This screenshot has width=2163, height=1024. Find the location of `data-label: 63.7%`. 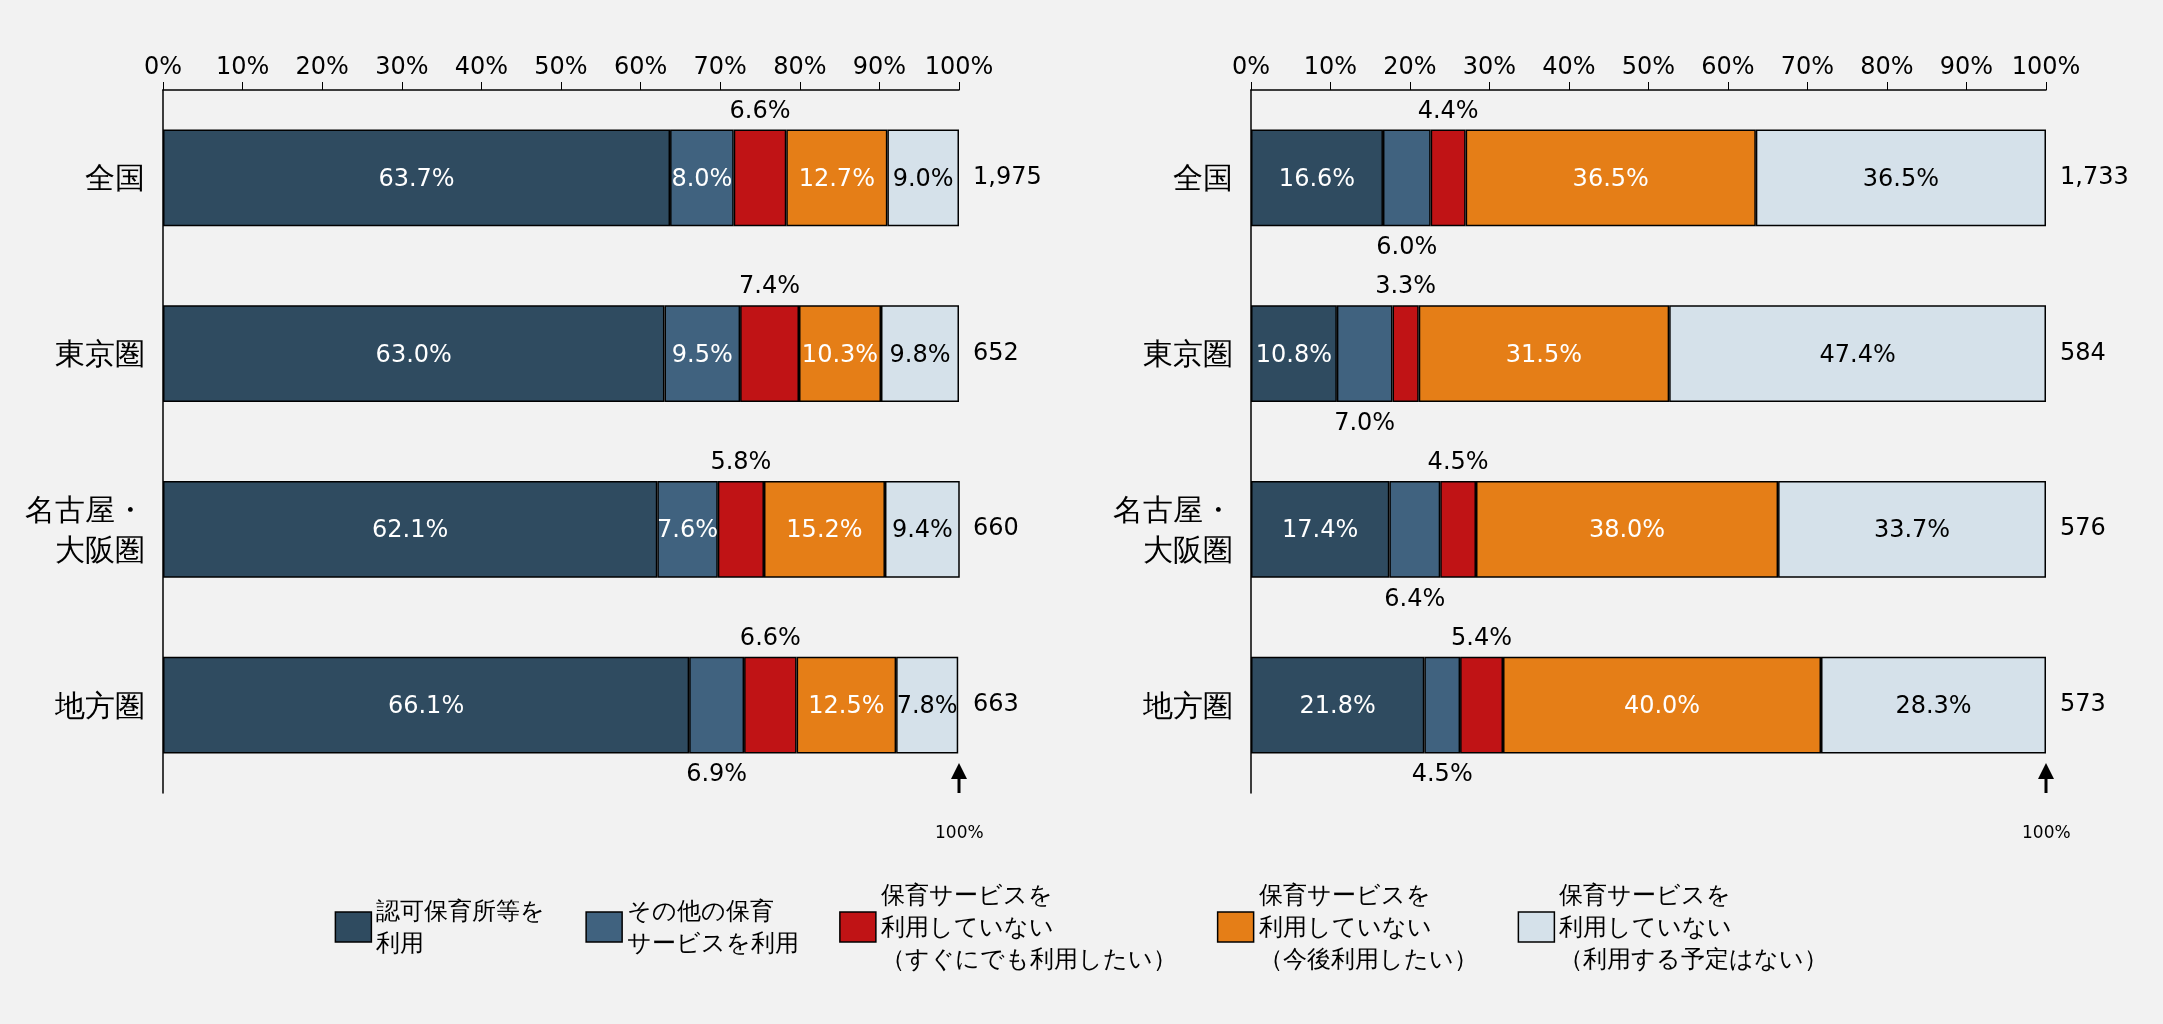

data-label: 63.7% is located at coordinates (416, 177).